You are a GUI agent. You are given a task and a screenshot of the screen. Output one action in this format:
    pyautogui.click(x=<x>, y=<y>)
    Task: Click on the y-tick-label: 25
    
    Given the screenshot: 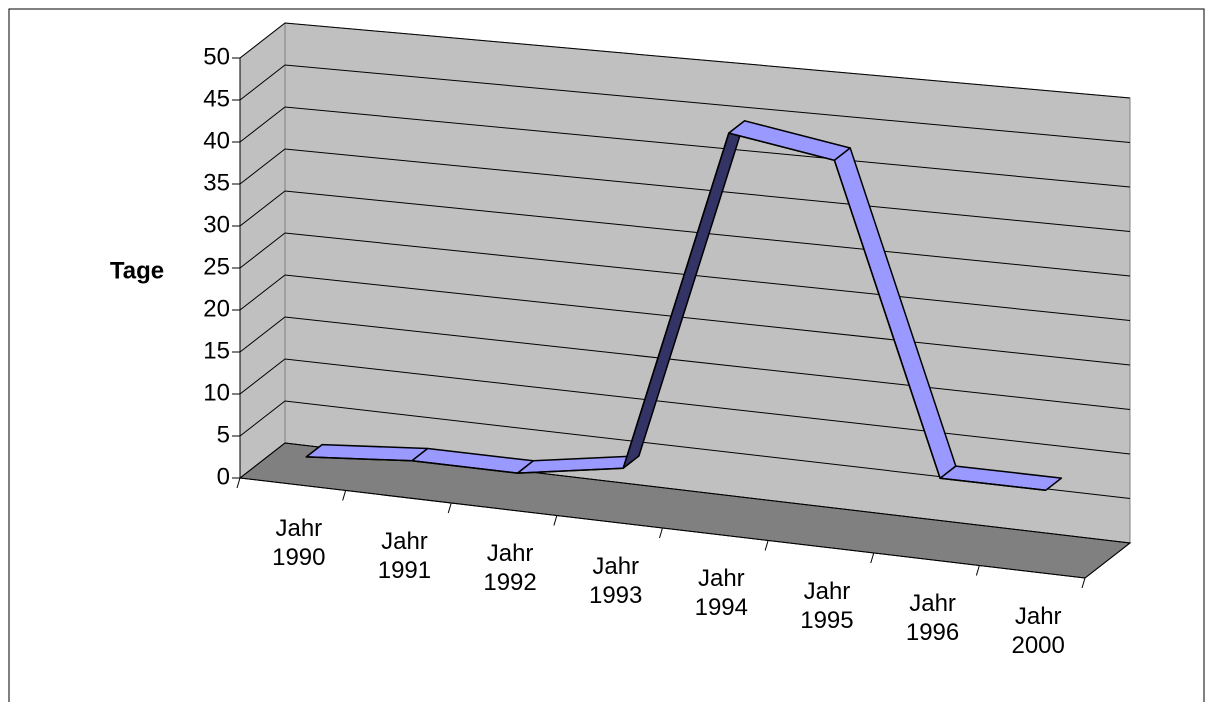 What is the action you would take?
    pyautogui.click(x=216, y=266)
    